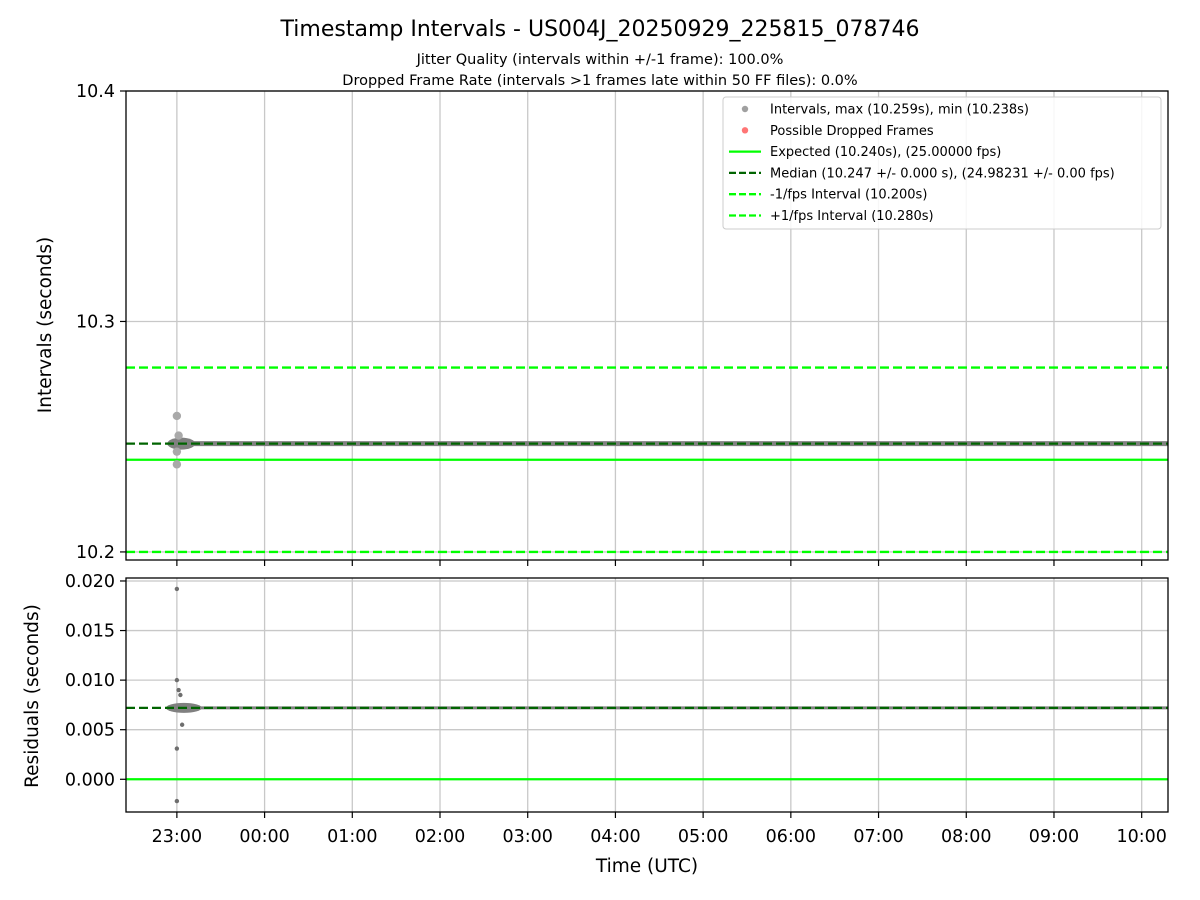 This screenshot has width=1200, height=900. I want to click on residuals-y-axis-label: Residuals (seconds), so click(32, 696).